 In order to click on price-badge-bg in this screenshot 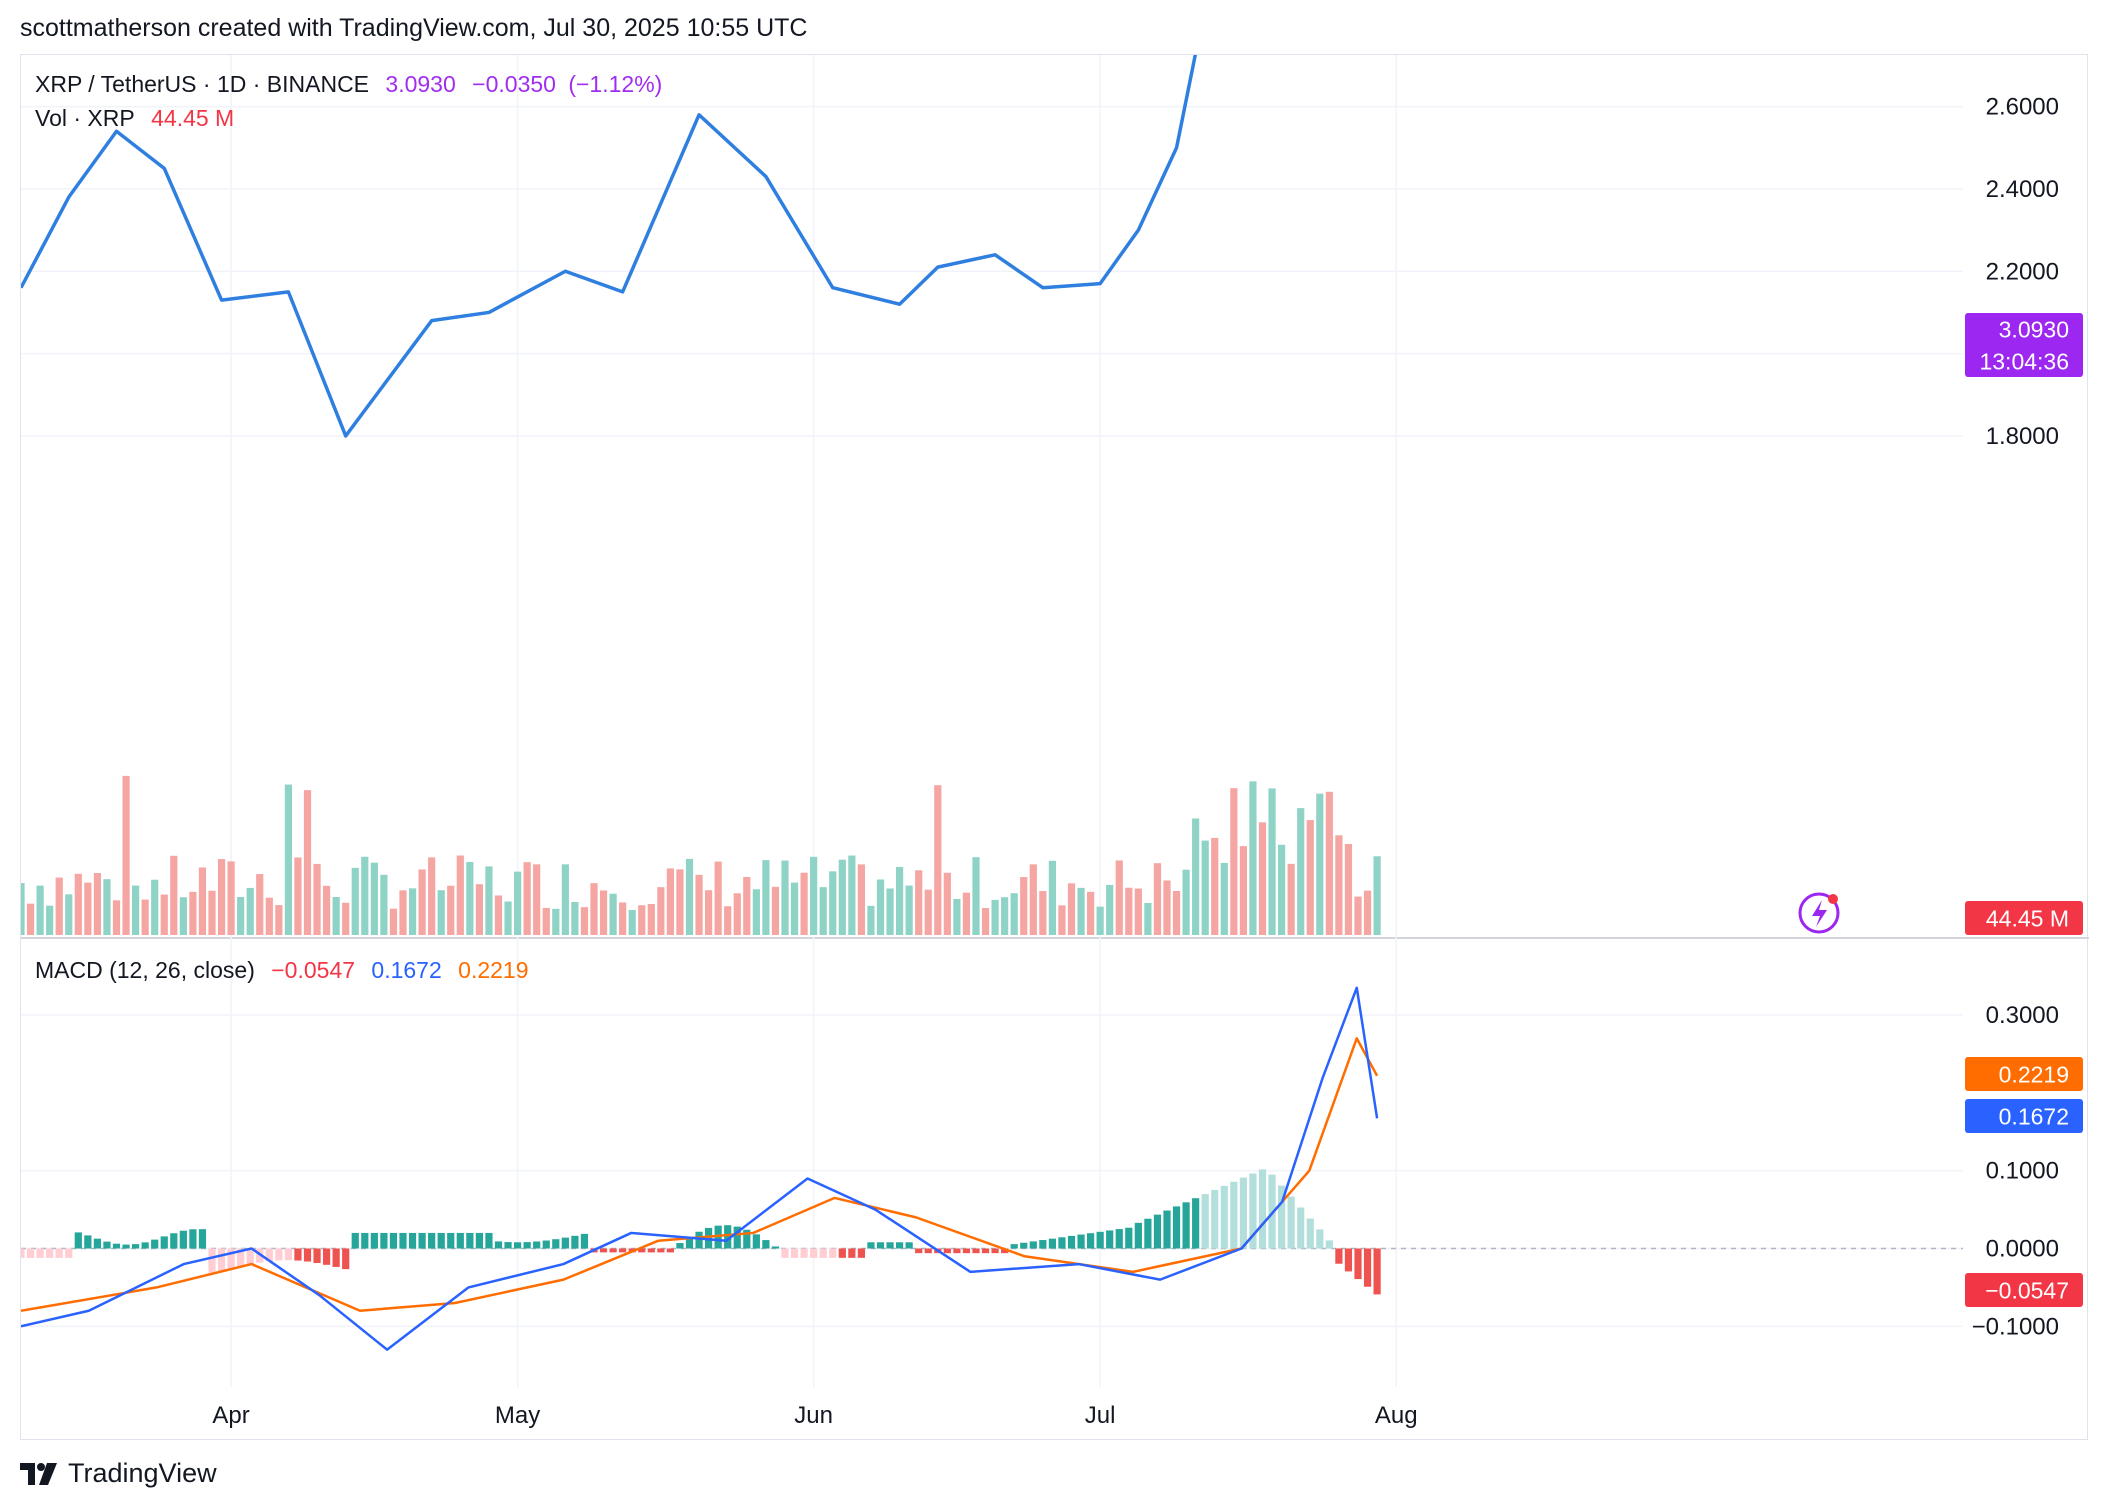, I will do `click(2024, 345)`.